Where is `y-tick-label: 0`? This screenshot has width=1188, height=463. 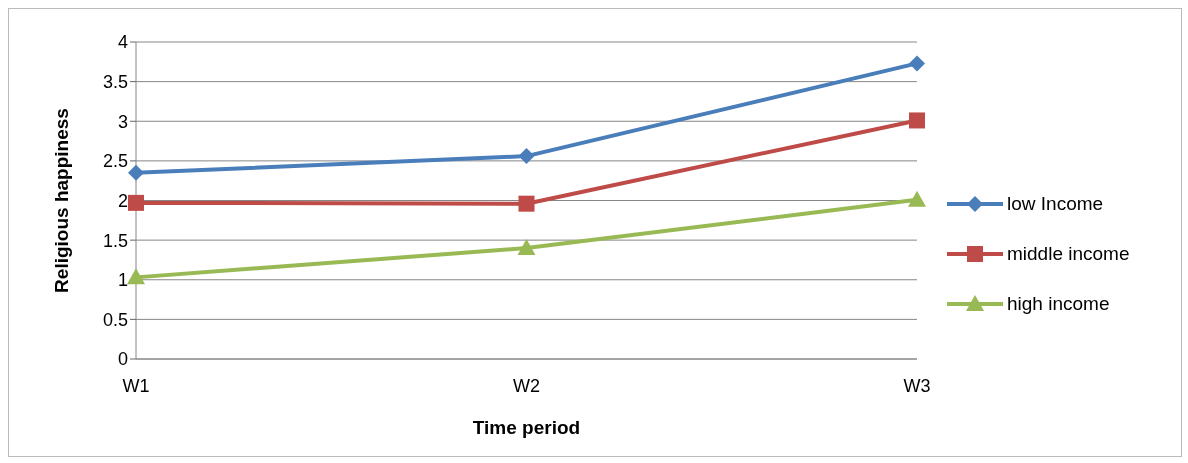 y-tick-label: 0 is located at coordinates (122, 359).